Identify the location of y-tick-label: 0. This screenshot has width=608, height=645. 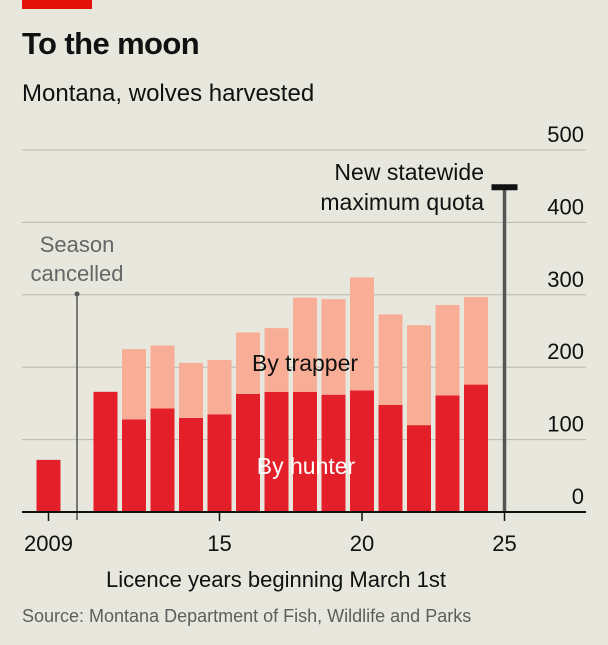
(578, 496).